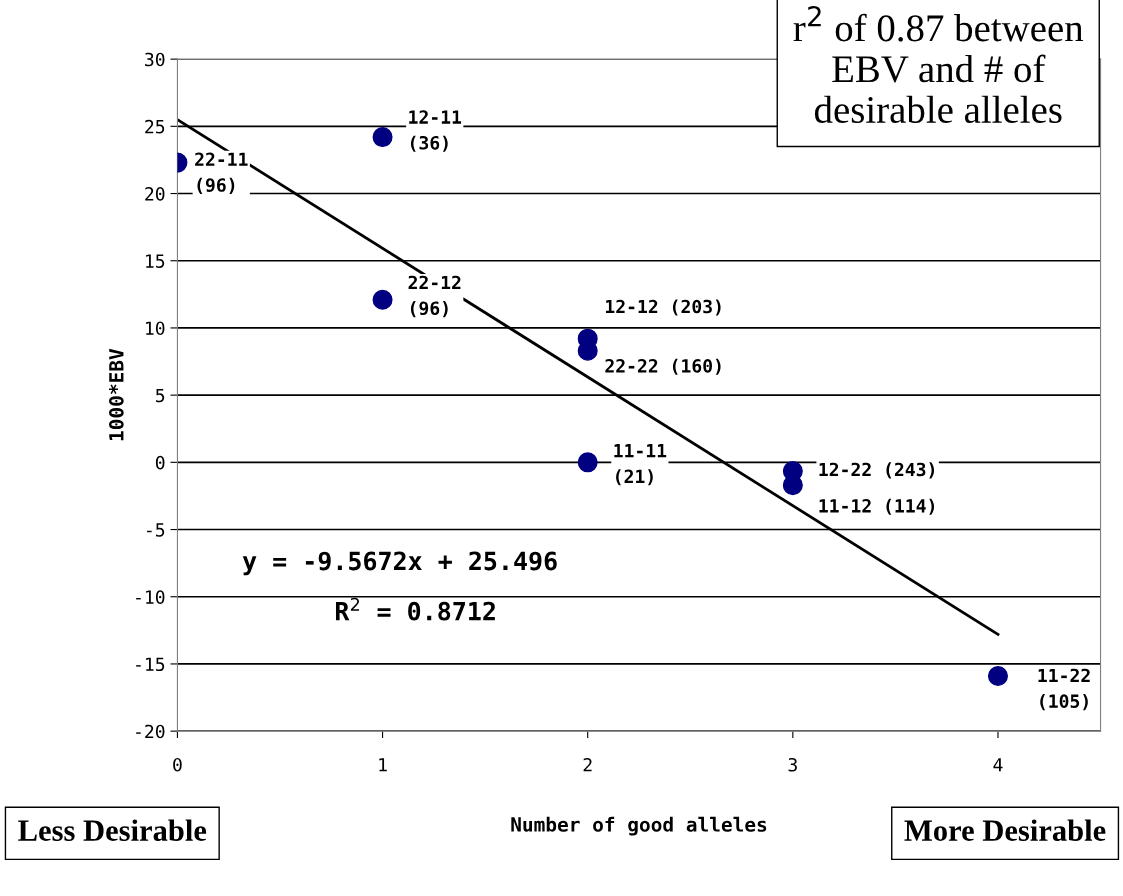 This screenshot has width=1123, height=896. I want to click on y-tick-label: 25, so click(155, 126).